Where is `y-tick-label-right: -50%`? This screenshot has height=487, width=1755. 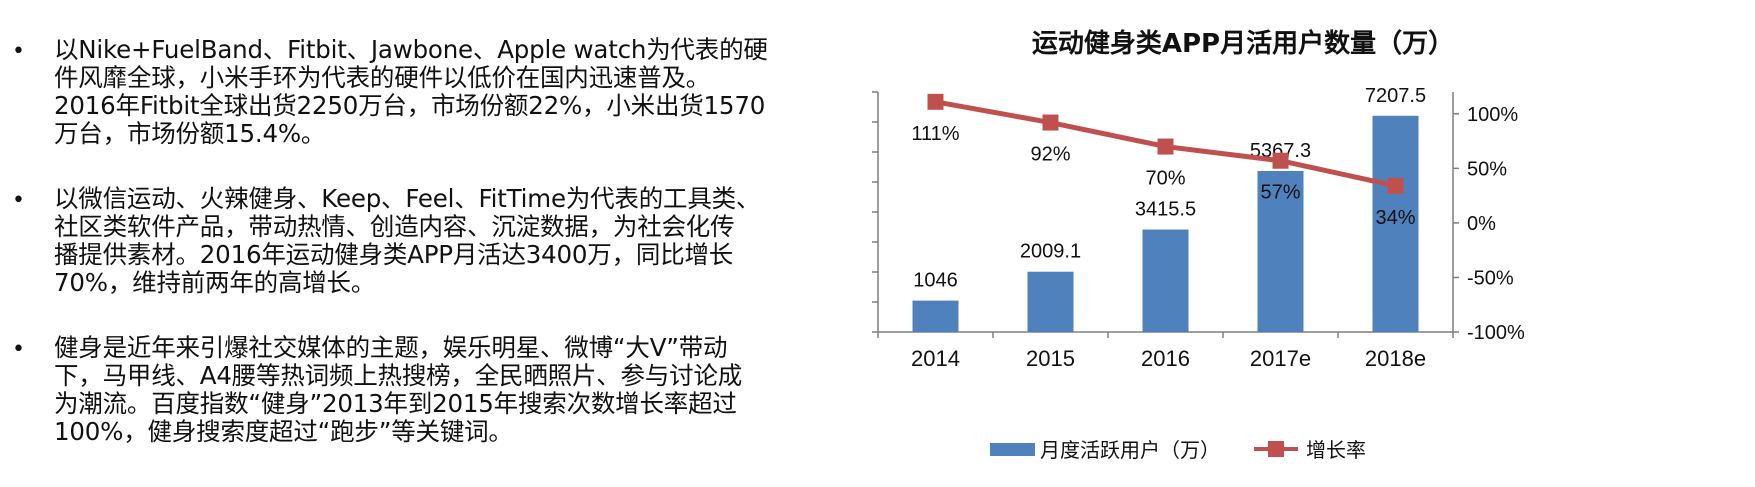
y-tick-label-right: -50% is located at coordinates (1490, 278).